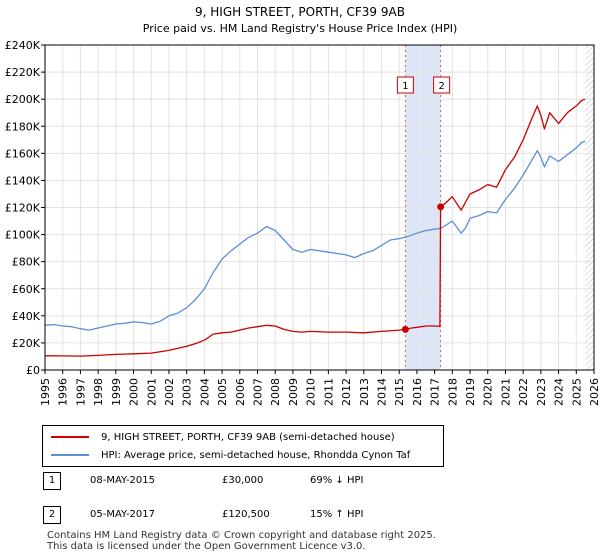 This screenshot has width=600, height=560. I want to click on x-tick-label: 2016, so click(417, 392).